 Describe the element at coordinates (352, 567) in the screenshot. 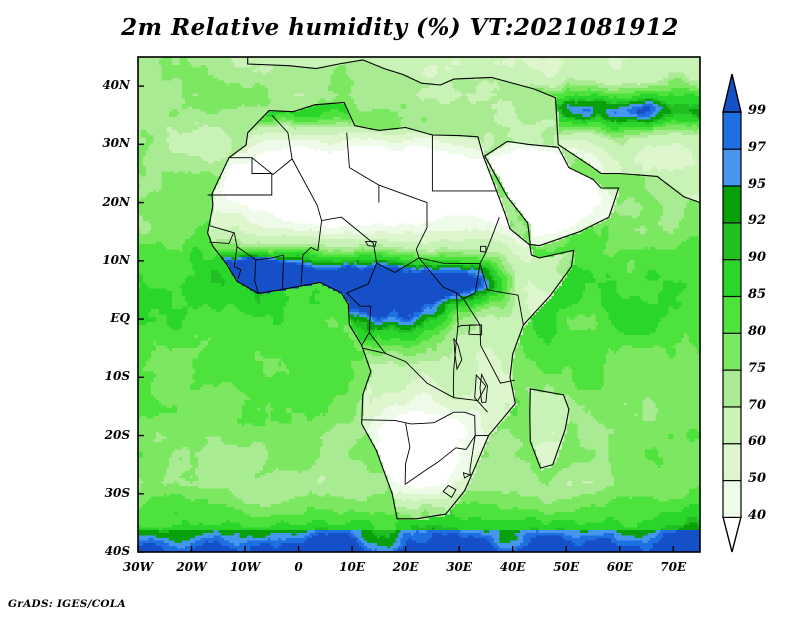

I see `x-tick-label: 10E` at that location.